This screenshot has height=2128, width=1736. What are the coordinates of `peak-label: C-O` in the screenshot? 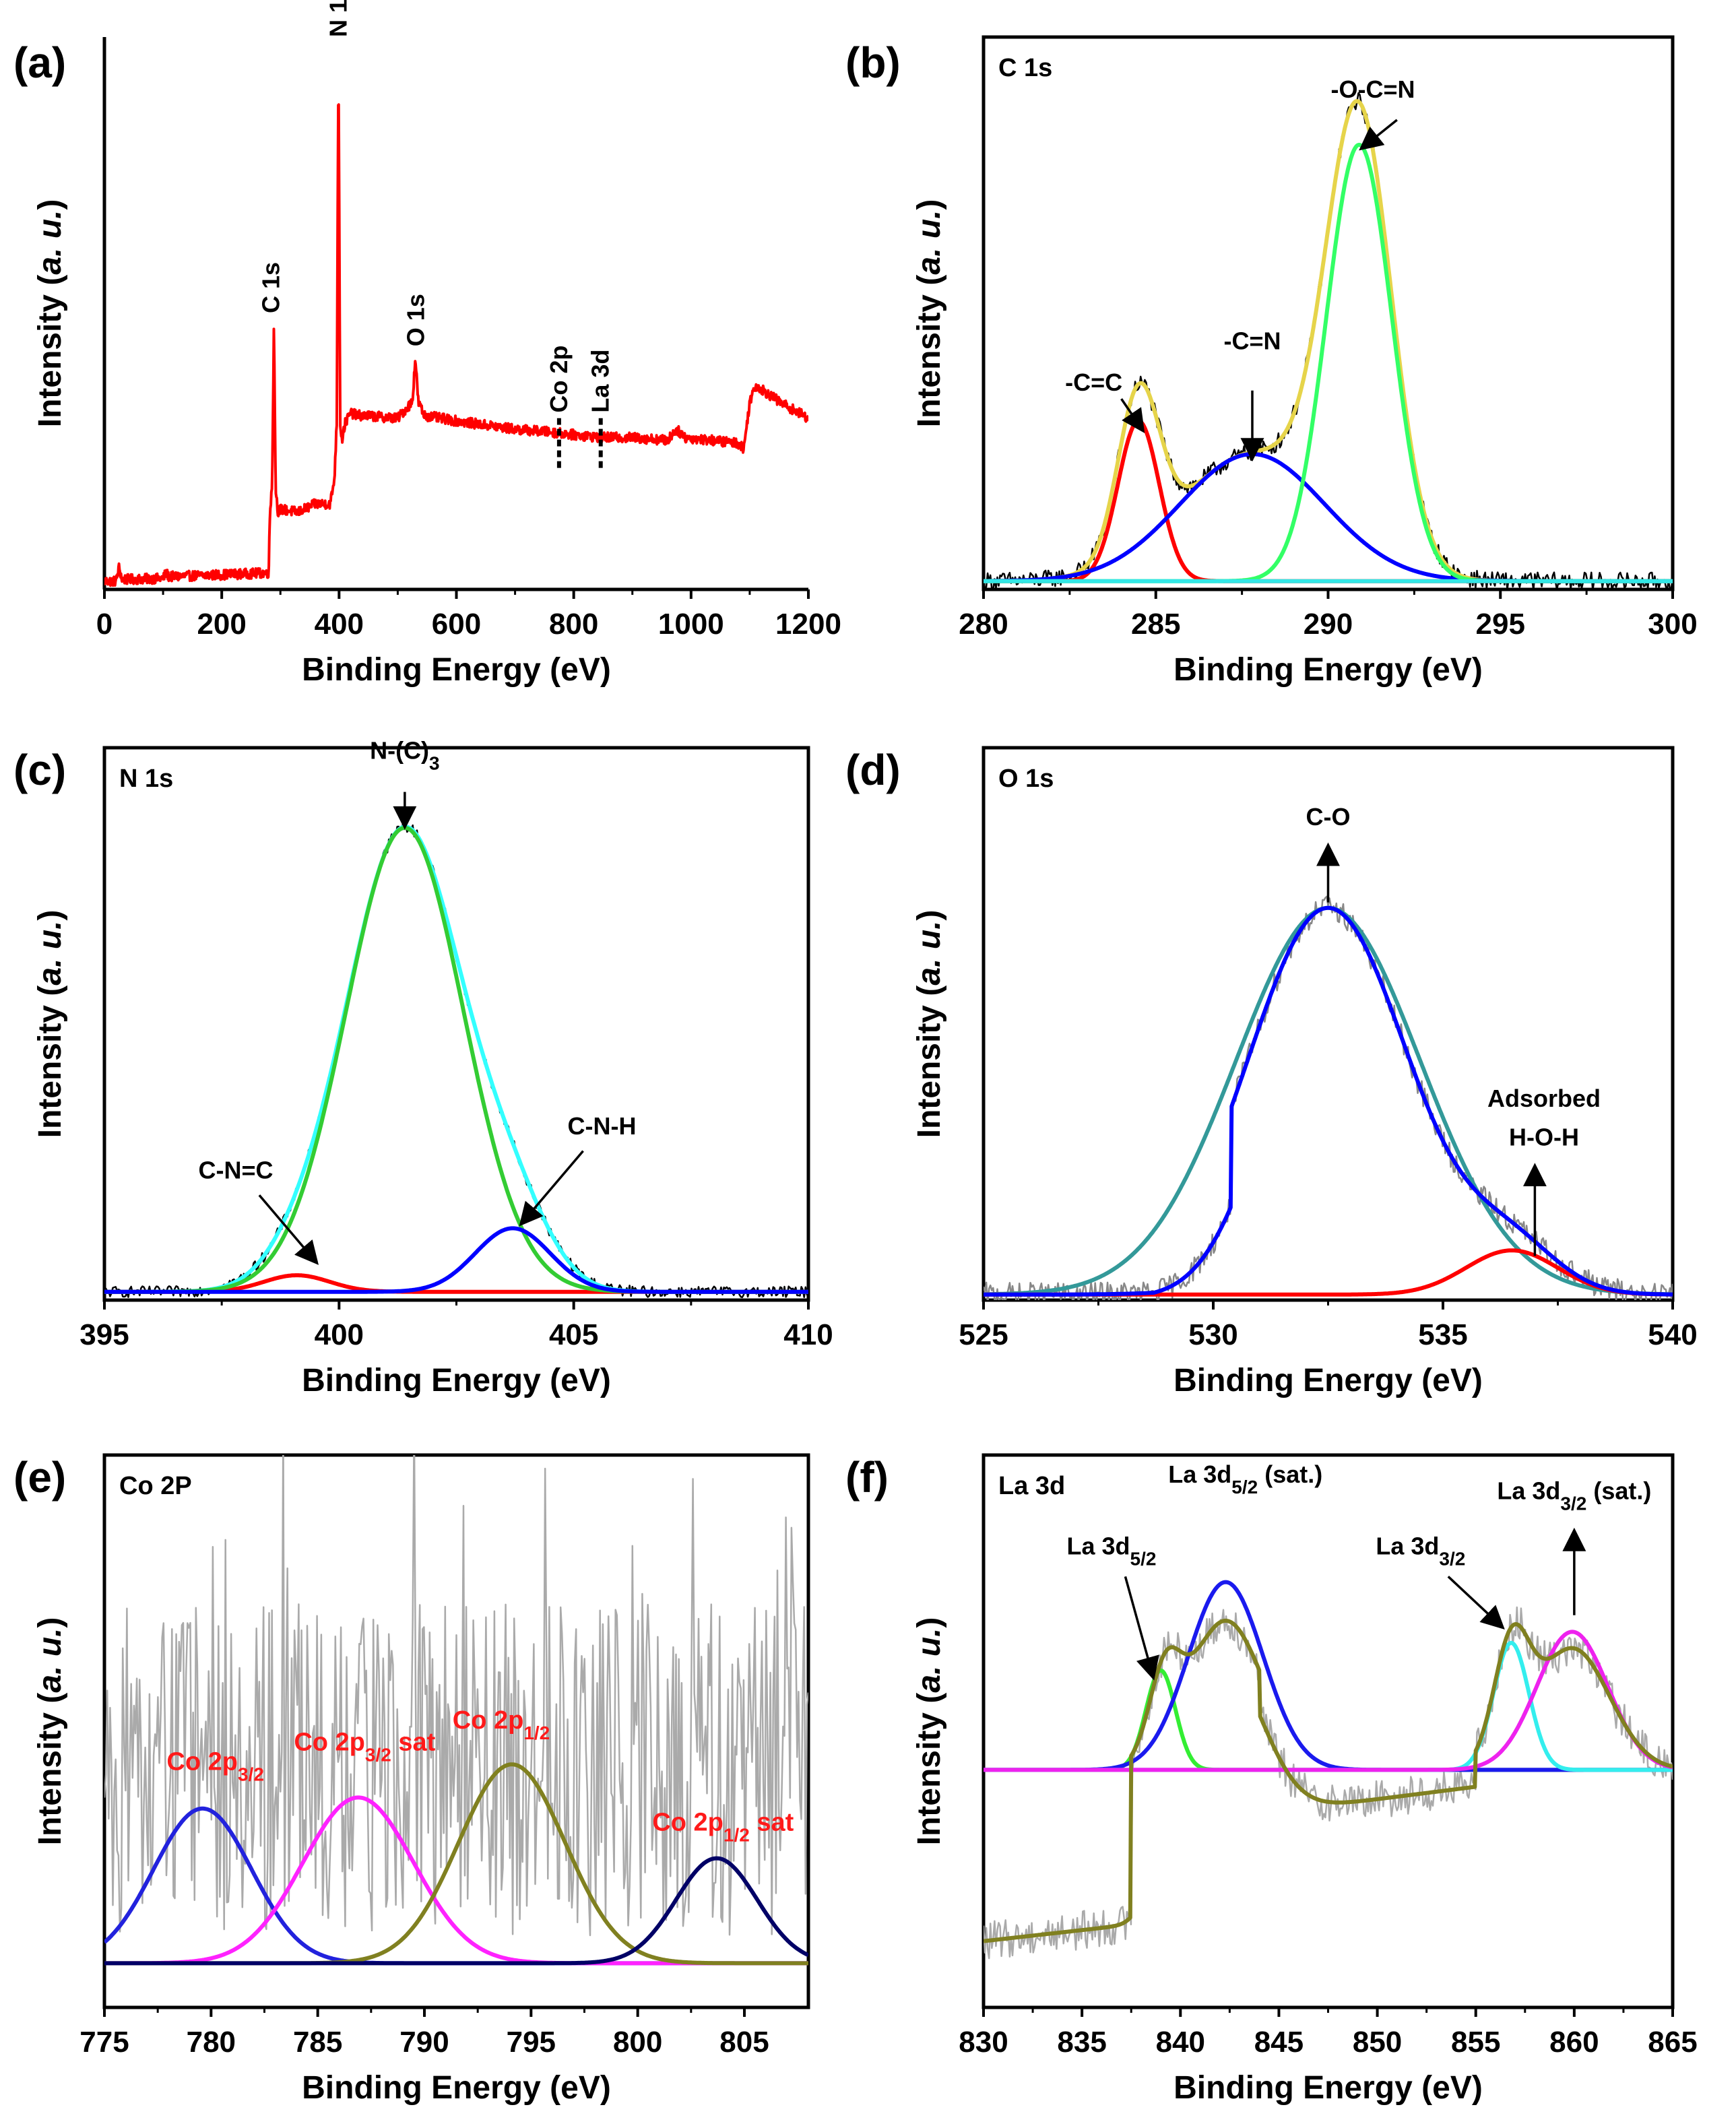 It's located at (1328, 817).